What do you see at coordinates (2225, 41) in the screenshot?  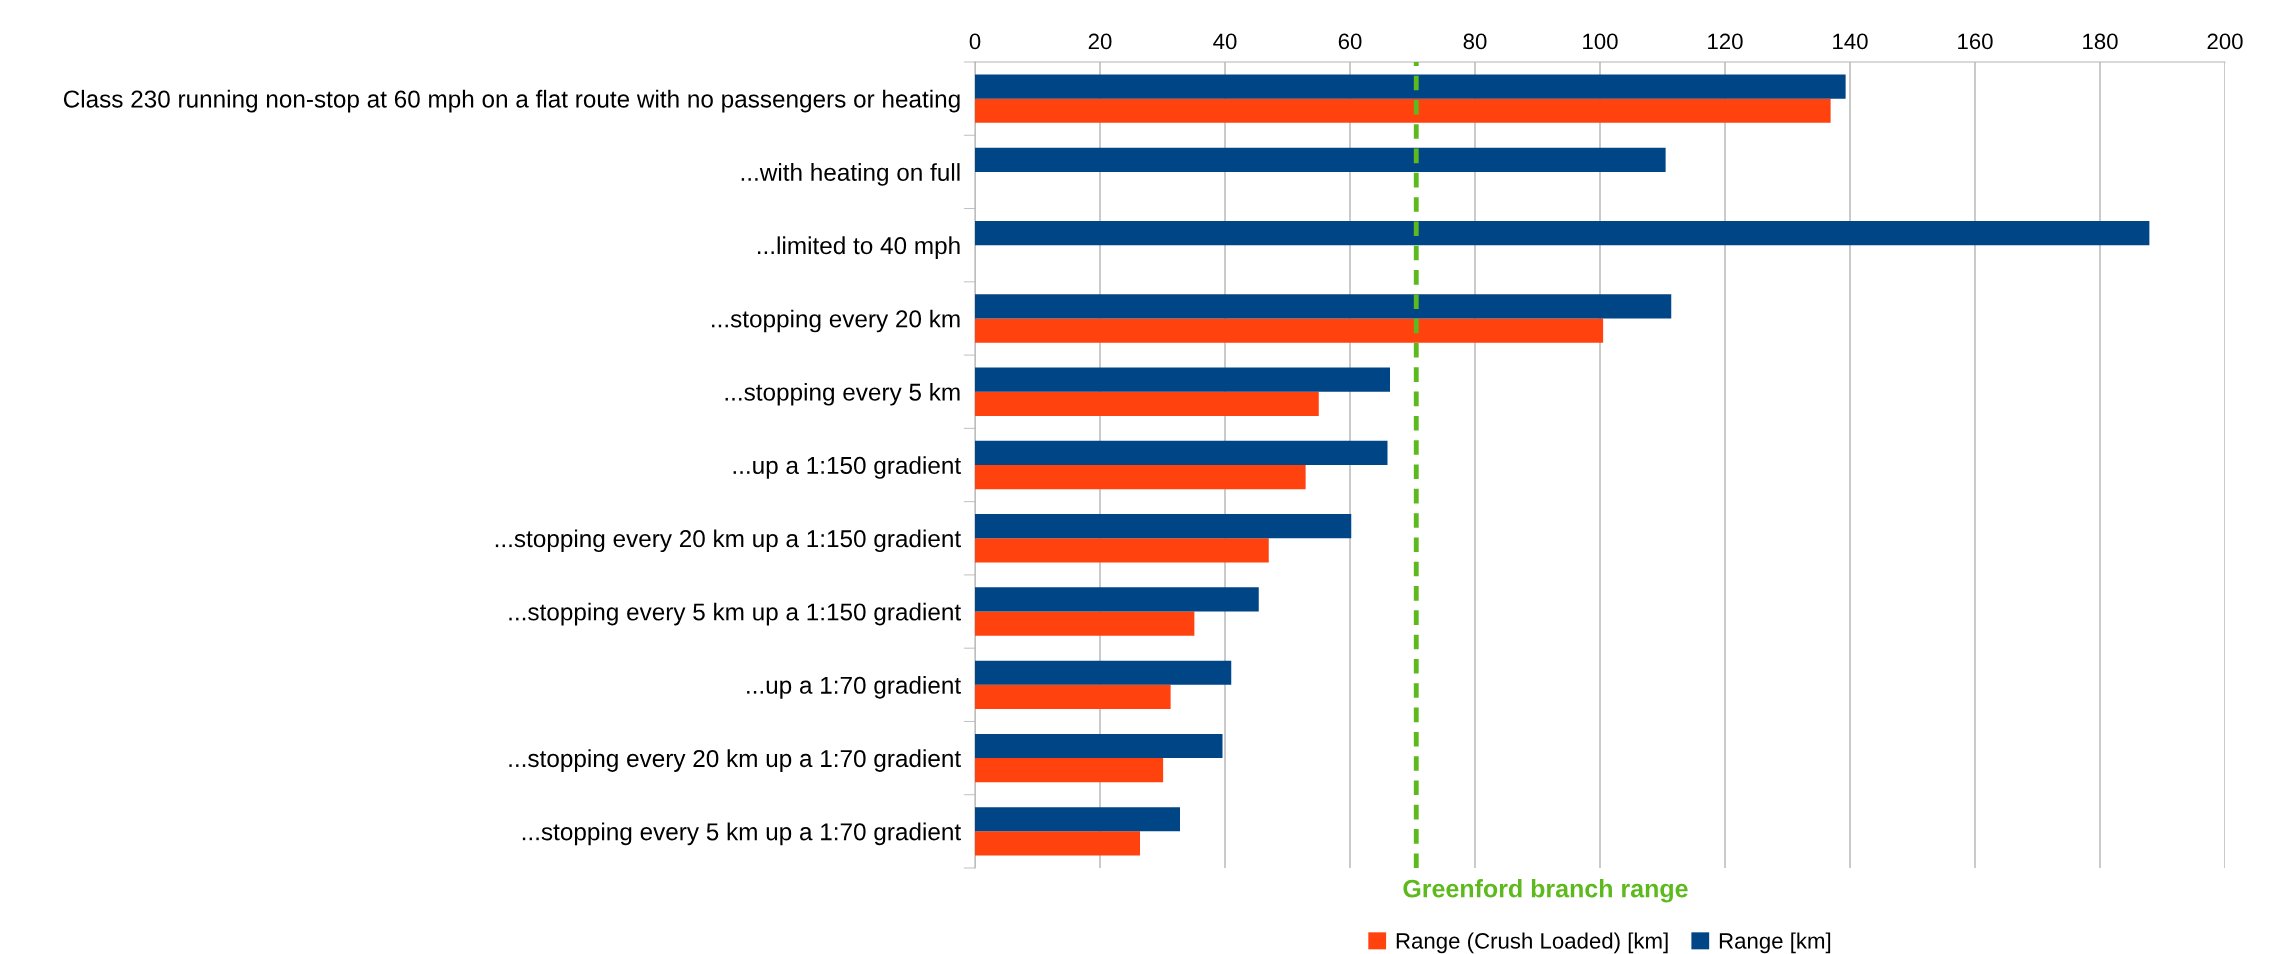 I see `x-tick-label: 200` at bounding box center [2225, 41].